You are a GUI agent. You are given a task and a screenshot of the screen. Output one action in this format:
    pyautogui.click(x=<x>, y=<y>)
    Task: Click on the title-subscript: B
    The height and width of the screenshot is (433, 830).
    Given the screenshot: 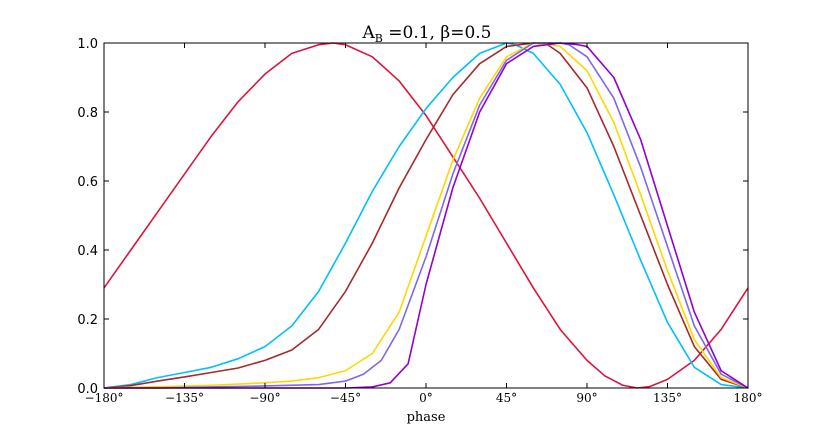 What is the action you would take?
    pyautogui.click(x=379, y=38)
    